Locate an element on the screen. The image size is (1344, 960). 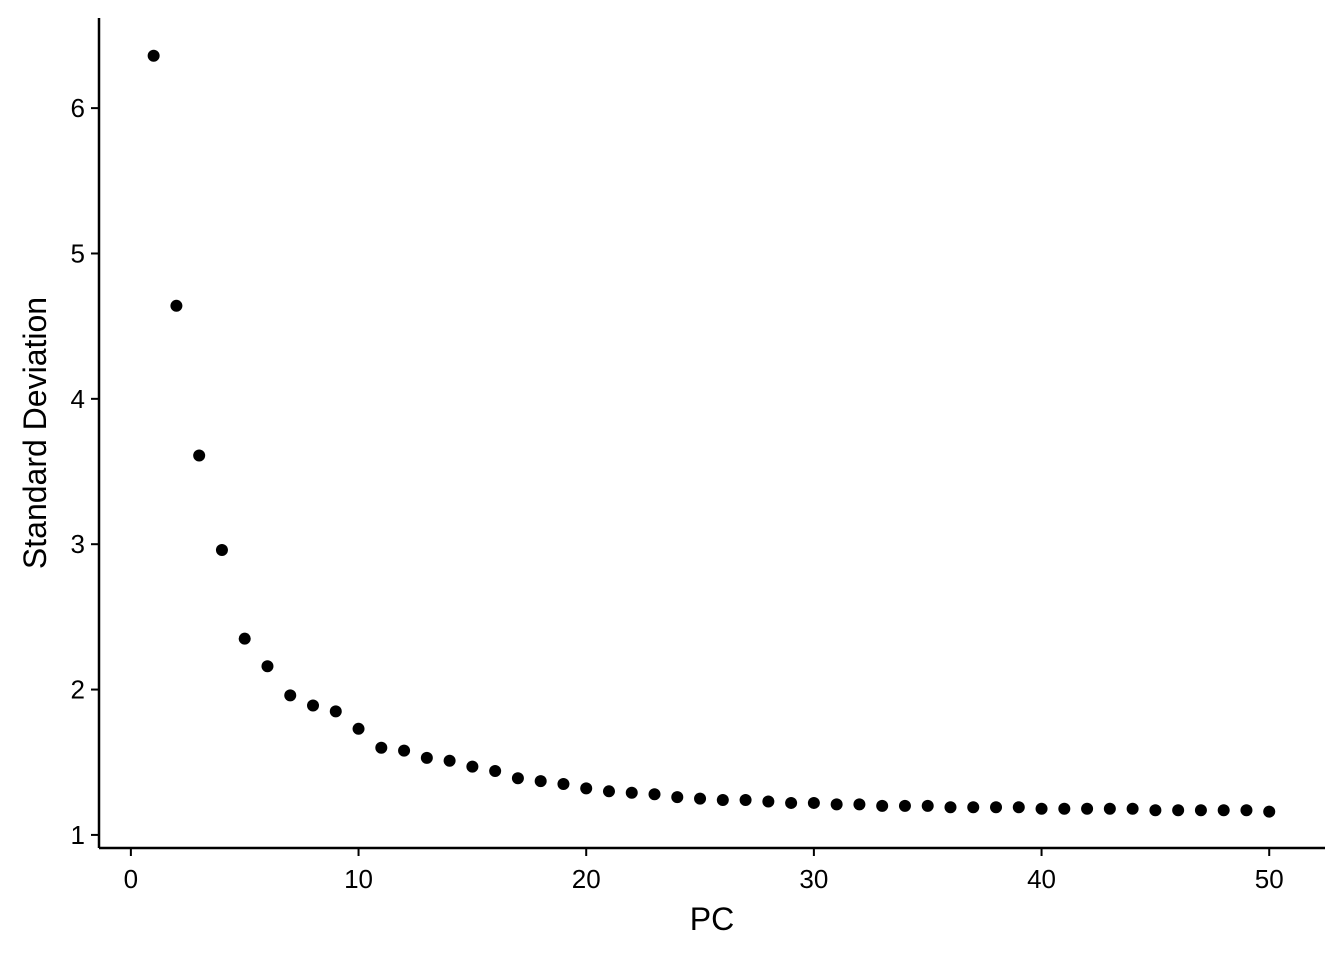
y-tick-label: 6 is located at coordinates (78, 108).